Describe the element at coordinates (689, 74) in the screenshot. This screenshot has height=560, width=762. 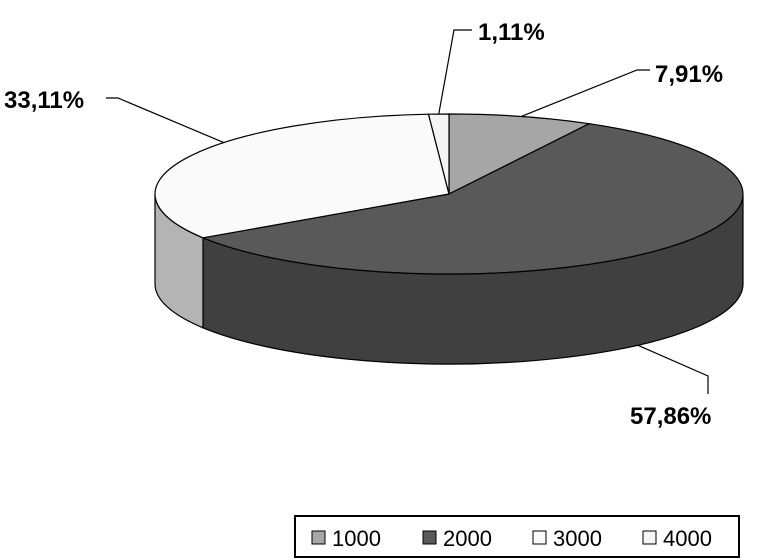
I see `data-label-1000: 7,91%` at that location.